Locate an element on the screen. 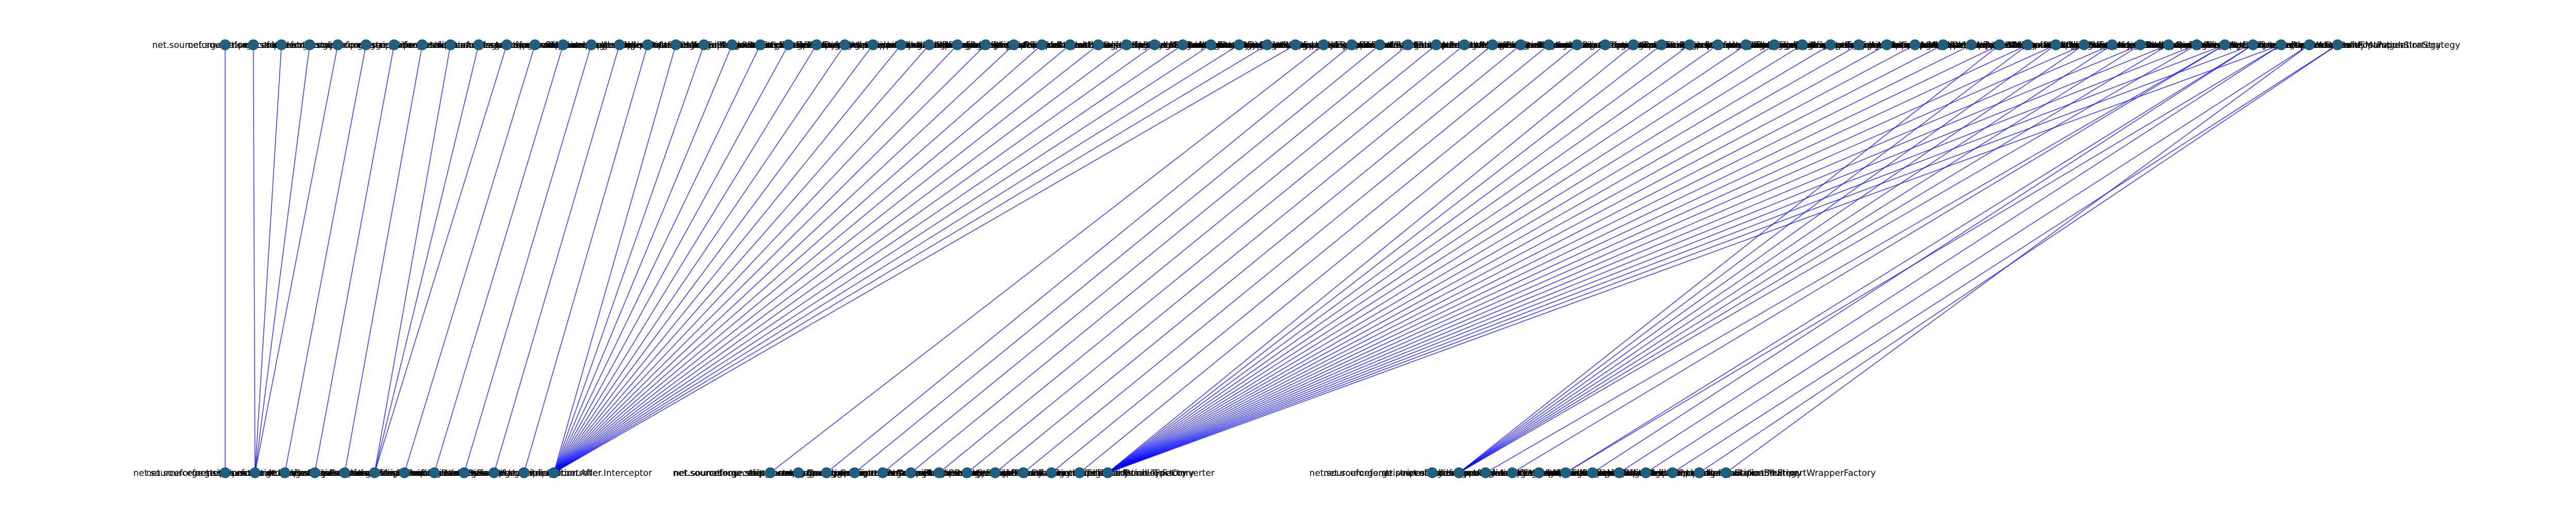 The height and width of the screenshot is (515, 2576). bottom-4-node is located at coordinates (344, 472).